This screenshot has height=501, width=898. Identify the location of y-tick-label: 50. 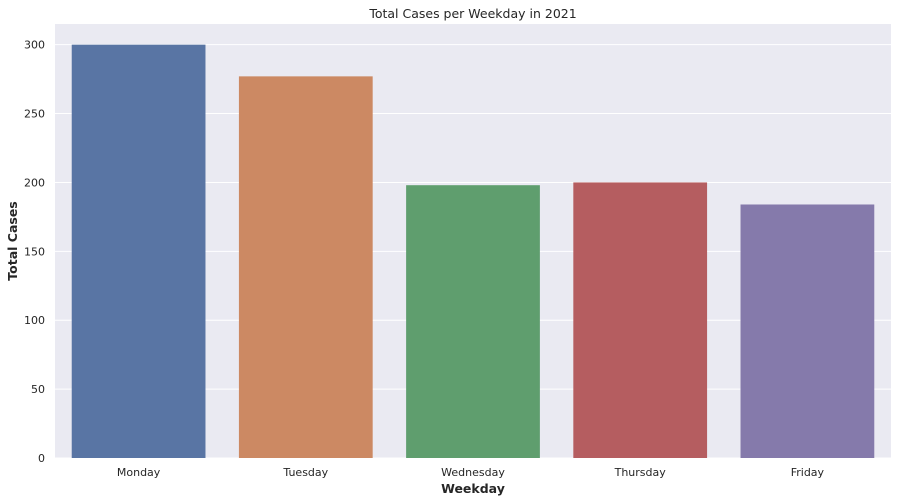
(38, 389).